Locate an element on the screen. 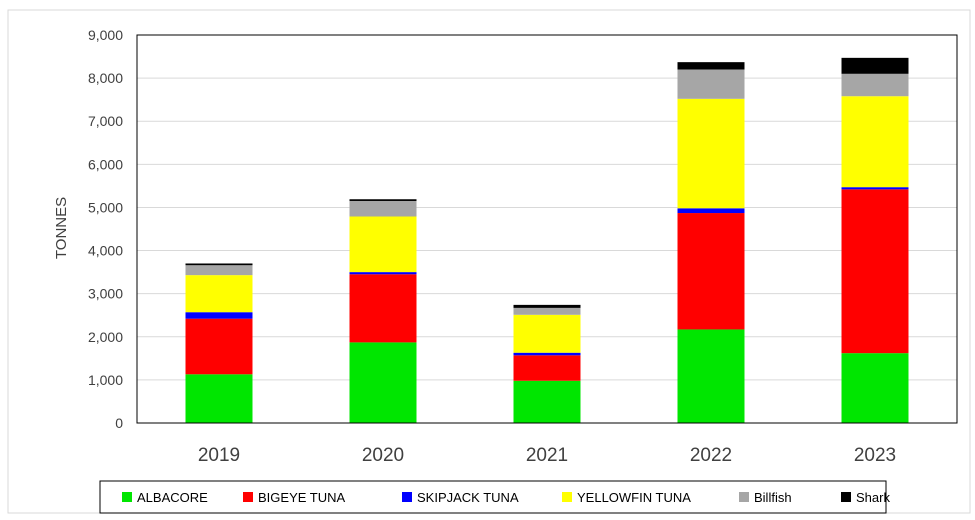  y-tick-label: 9,000 is located at coordinates (105, 35).